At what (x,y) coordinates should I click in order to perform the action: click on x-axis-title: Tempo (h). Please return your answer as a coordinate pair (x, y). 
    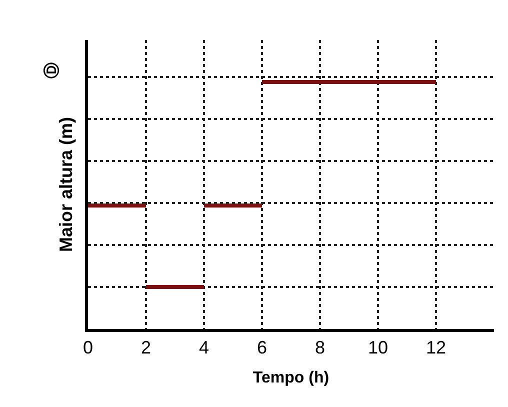
    Looking at the image, I should click on (291, 377).